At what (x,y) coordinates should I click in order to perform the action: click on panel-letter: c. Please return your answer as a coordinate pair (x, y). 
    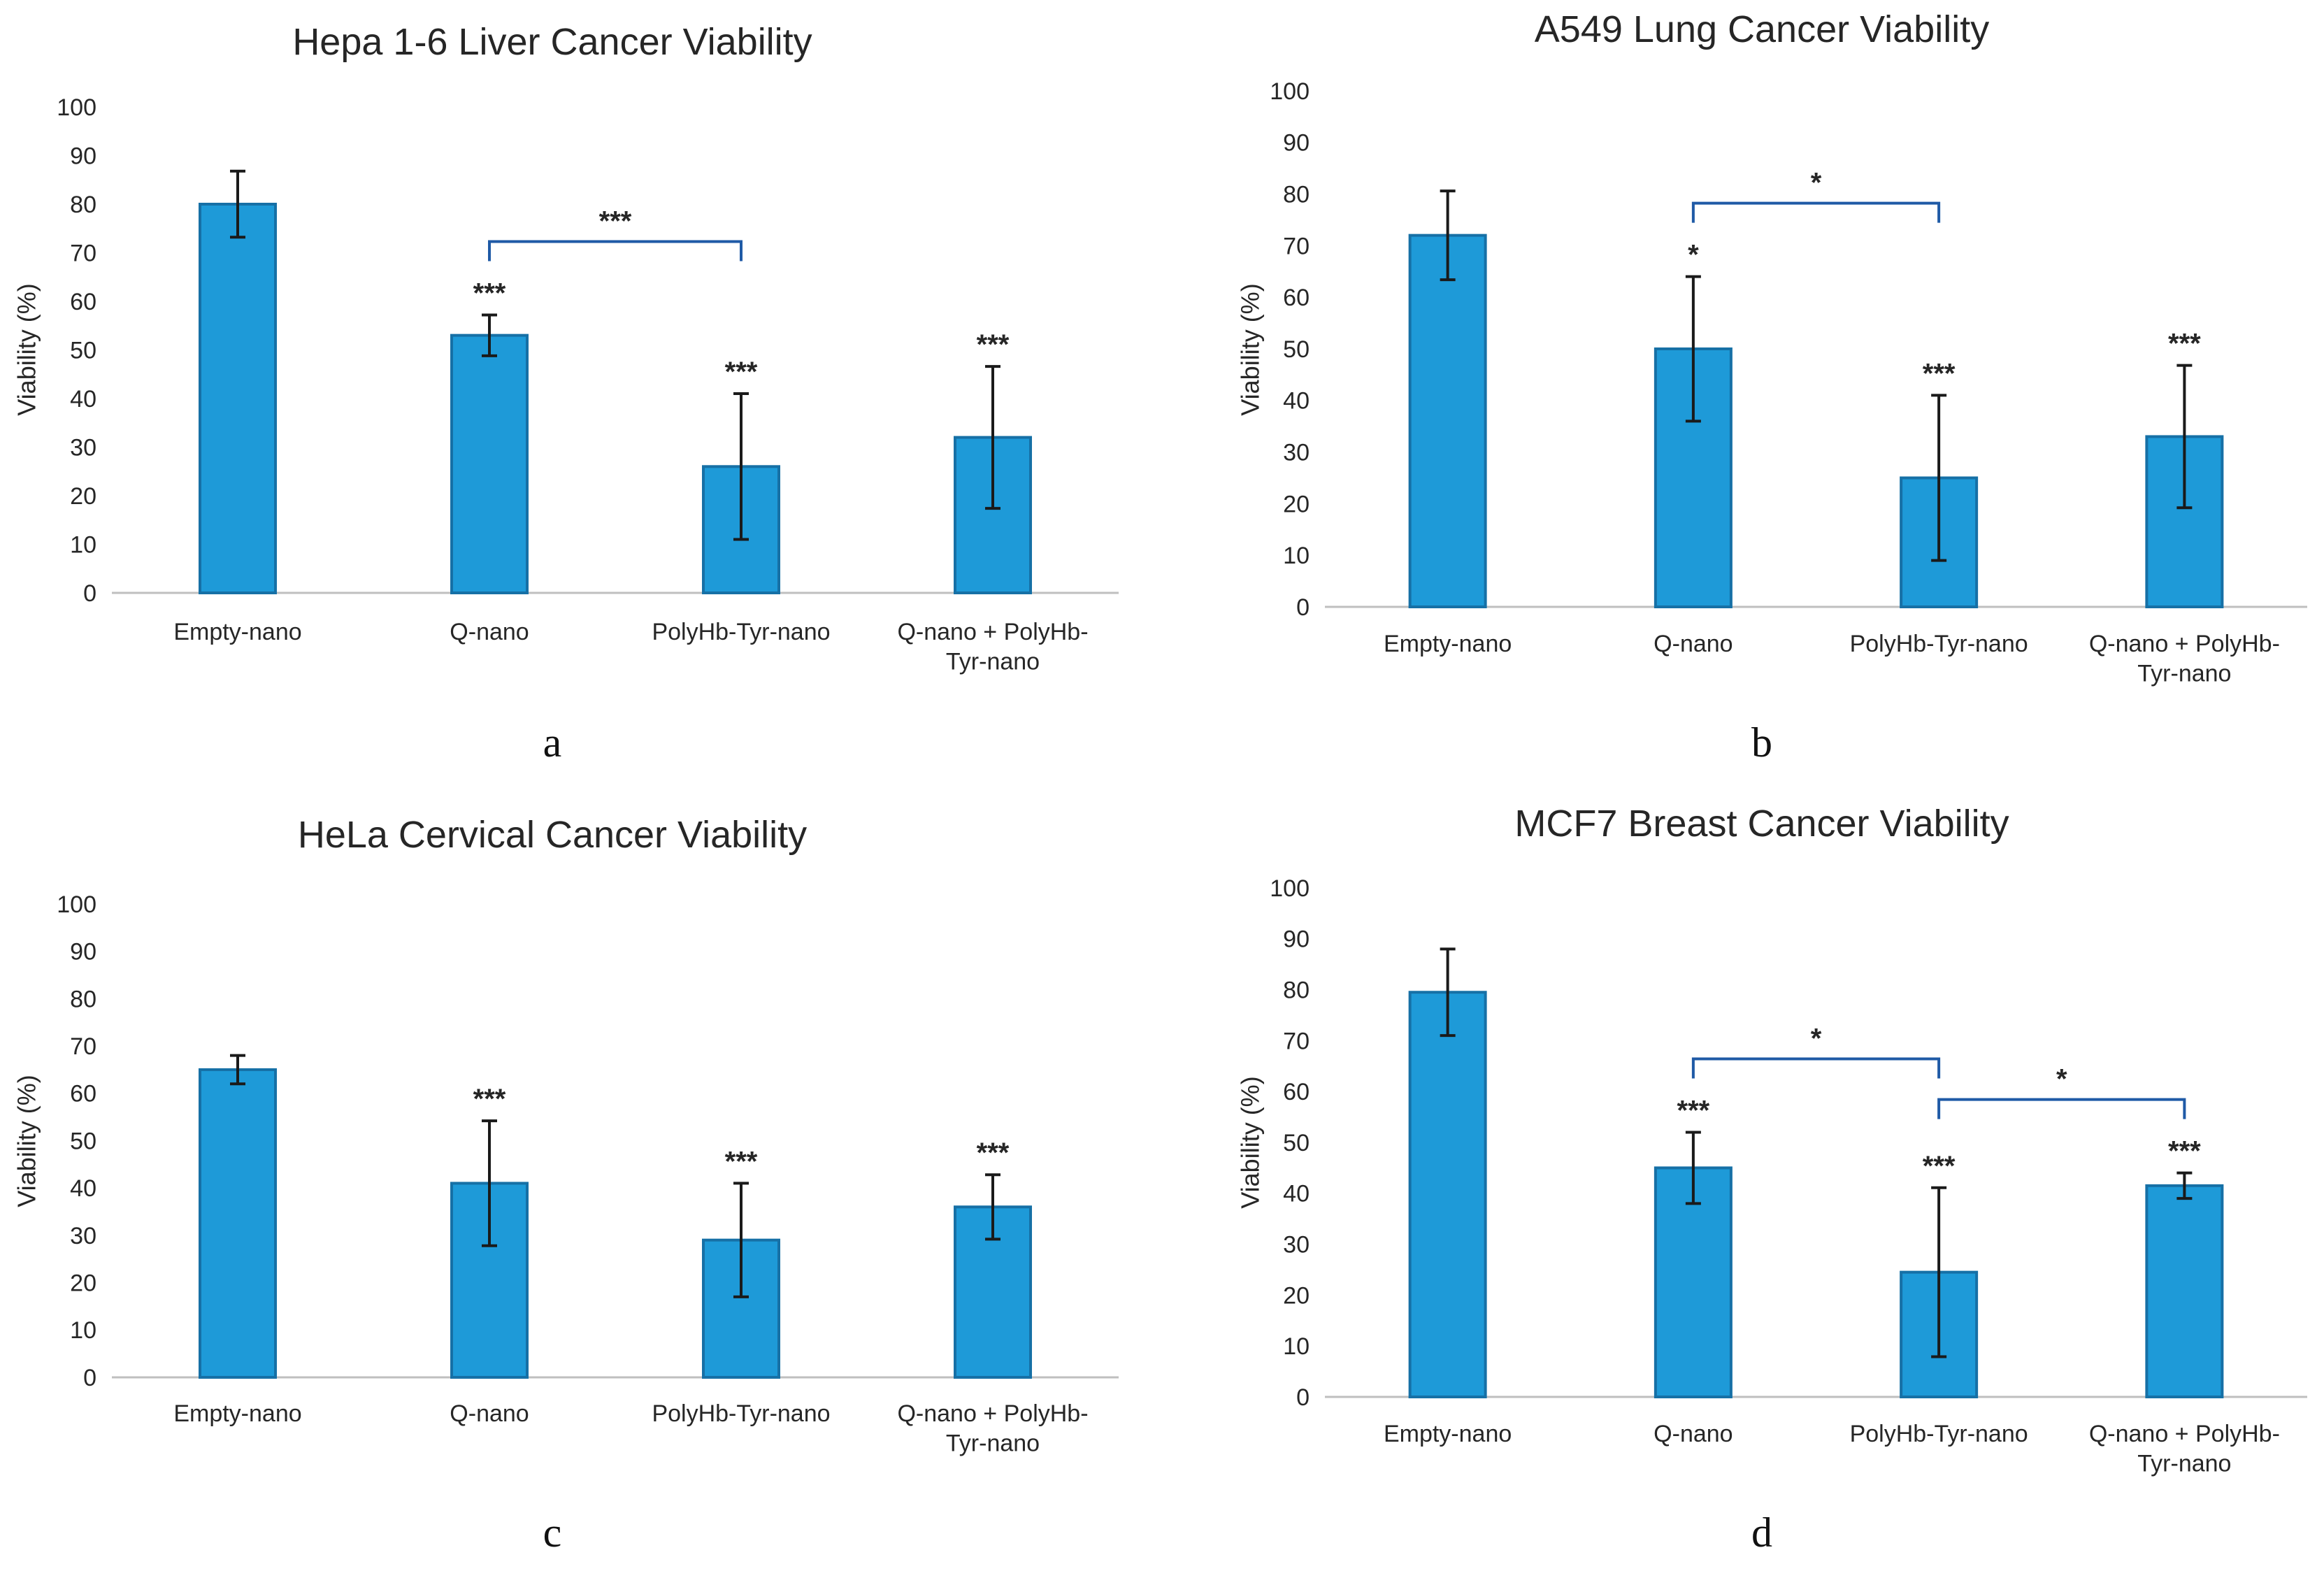
    Looking at the image, I should click on (552, 1533).